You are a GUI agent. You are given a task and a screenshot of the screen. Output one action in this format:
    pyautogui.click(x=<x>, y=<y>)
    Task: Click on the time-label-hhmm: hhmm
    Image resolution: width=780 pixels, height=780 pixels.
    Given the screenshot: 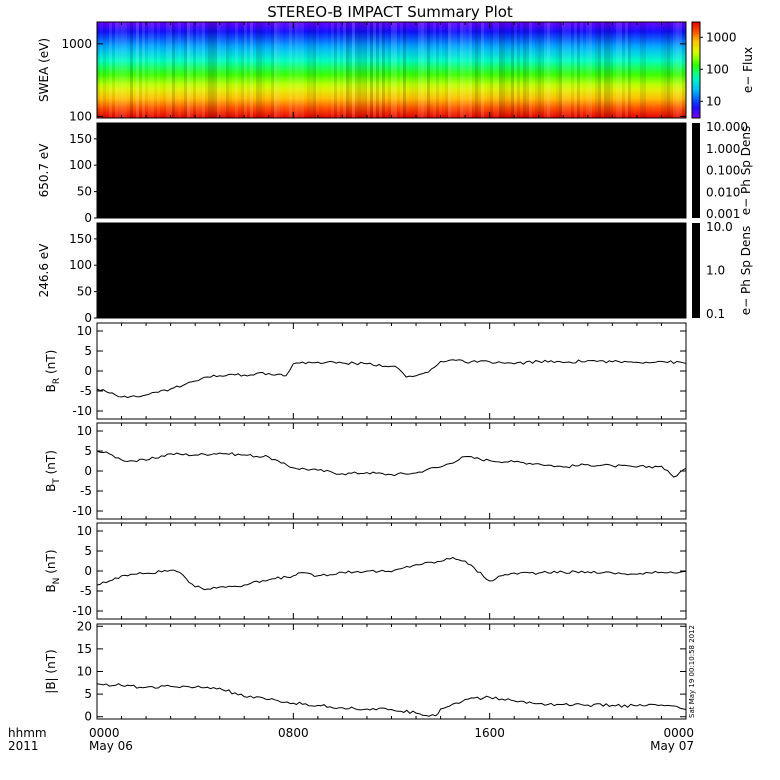 What is the action you would take?
    pyautogui.click(x=27, y=733)
    